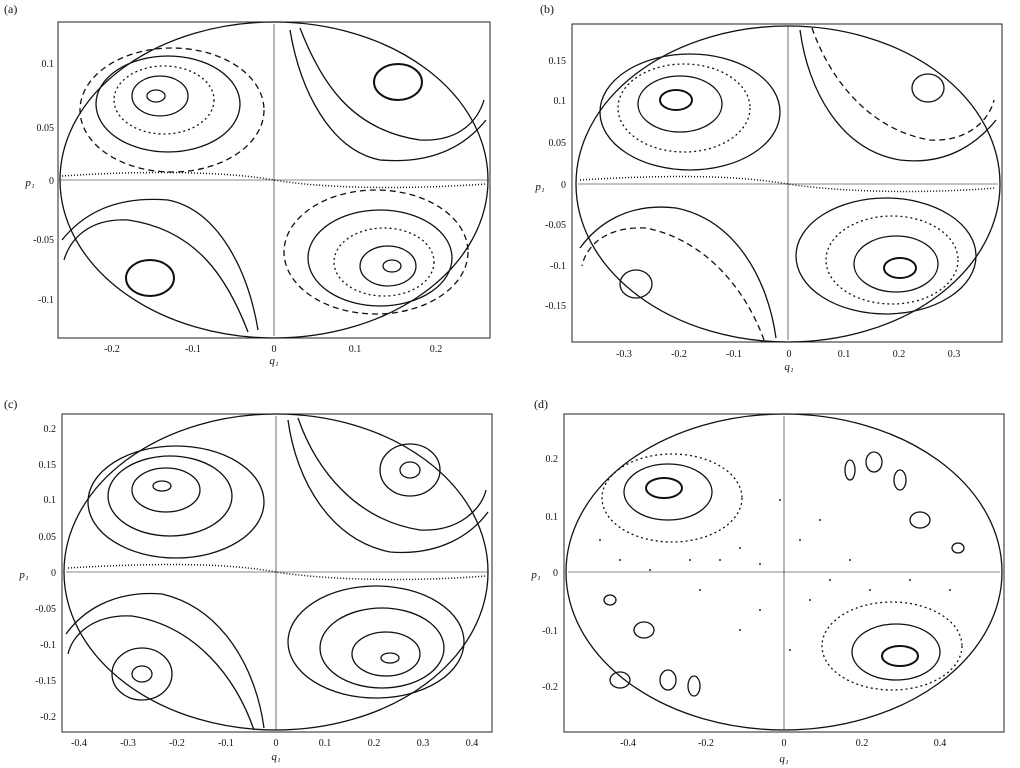 The height and width of the screenshot is (768, 1020). I want to click on panel-b-label: (b), so click(547, 9).